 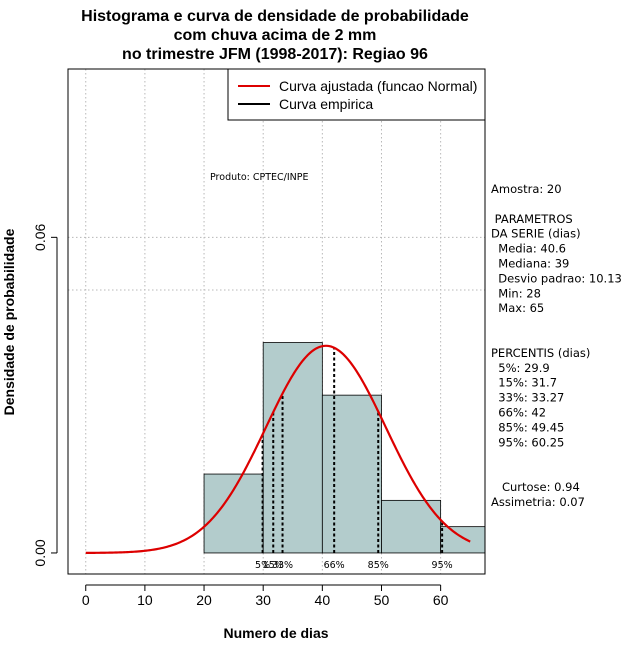 I want to click on percentile-marker-label: 85%, so click(x=378, y=565).